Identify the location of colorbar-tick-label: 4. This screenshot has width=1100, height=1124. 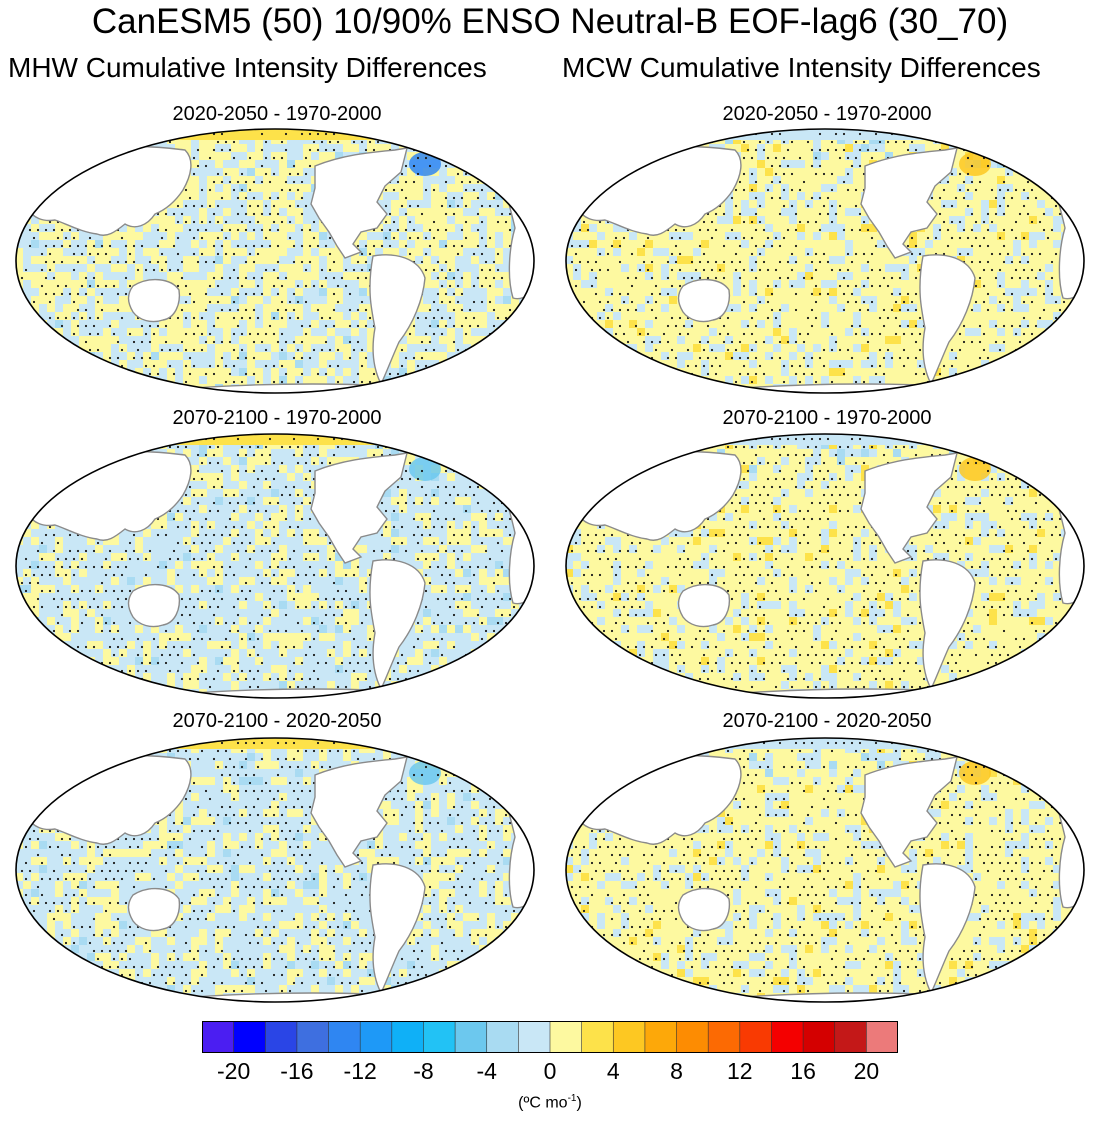
(613, 1071).